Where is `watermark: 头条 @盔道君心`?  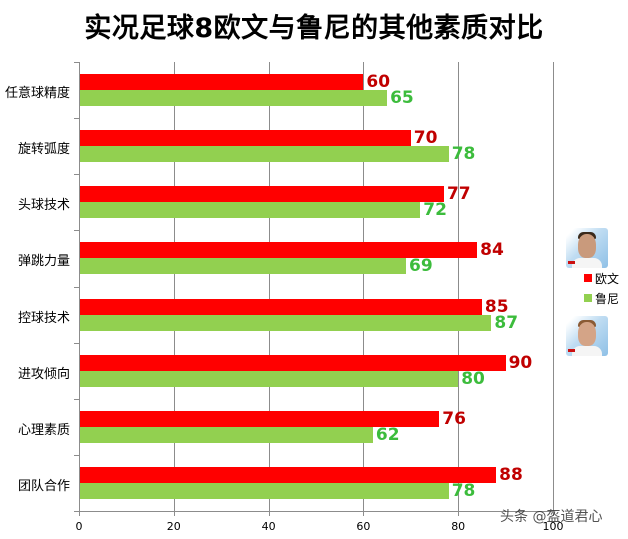
watermark: 头条 @盔道君心 is located at coordinates (551, 517).